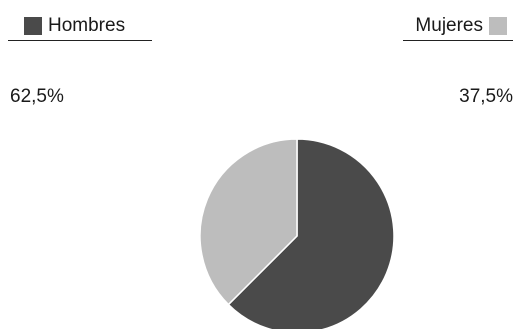  What do you see at coordinates (449, 25) in the screenshot?
I see `legend-label-mujeres: Mujeres` at bounding box center [449, 25].